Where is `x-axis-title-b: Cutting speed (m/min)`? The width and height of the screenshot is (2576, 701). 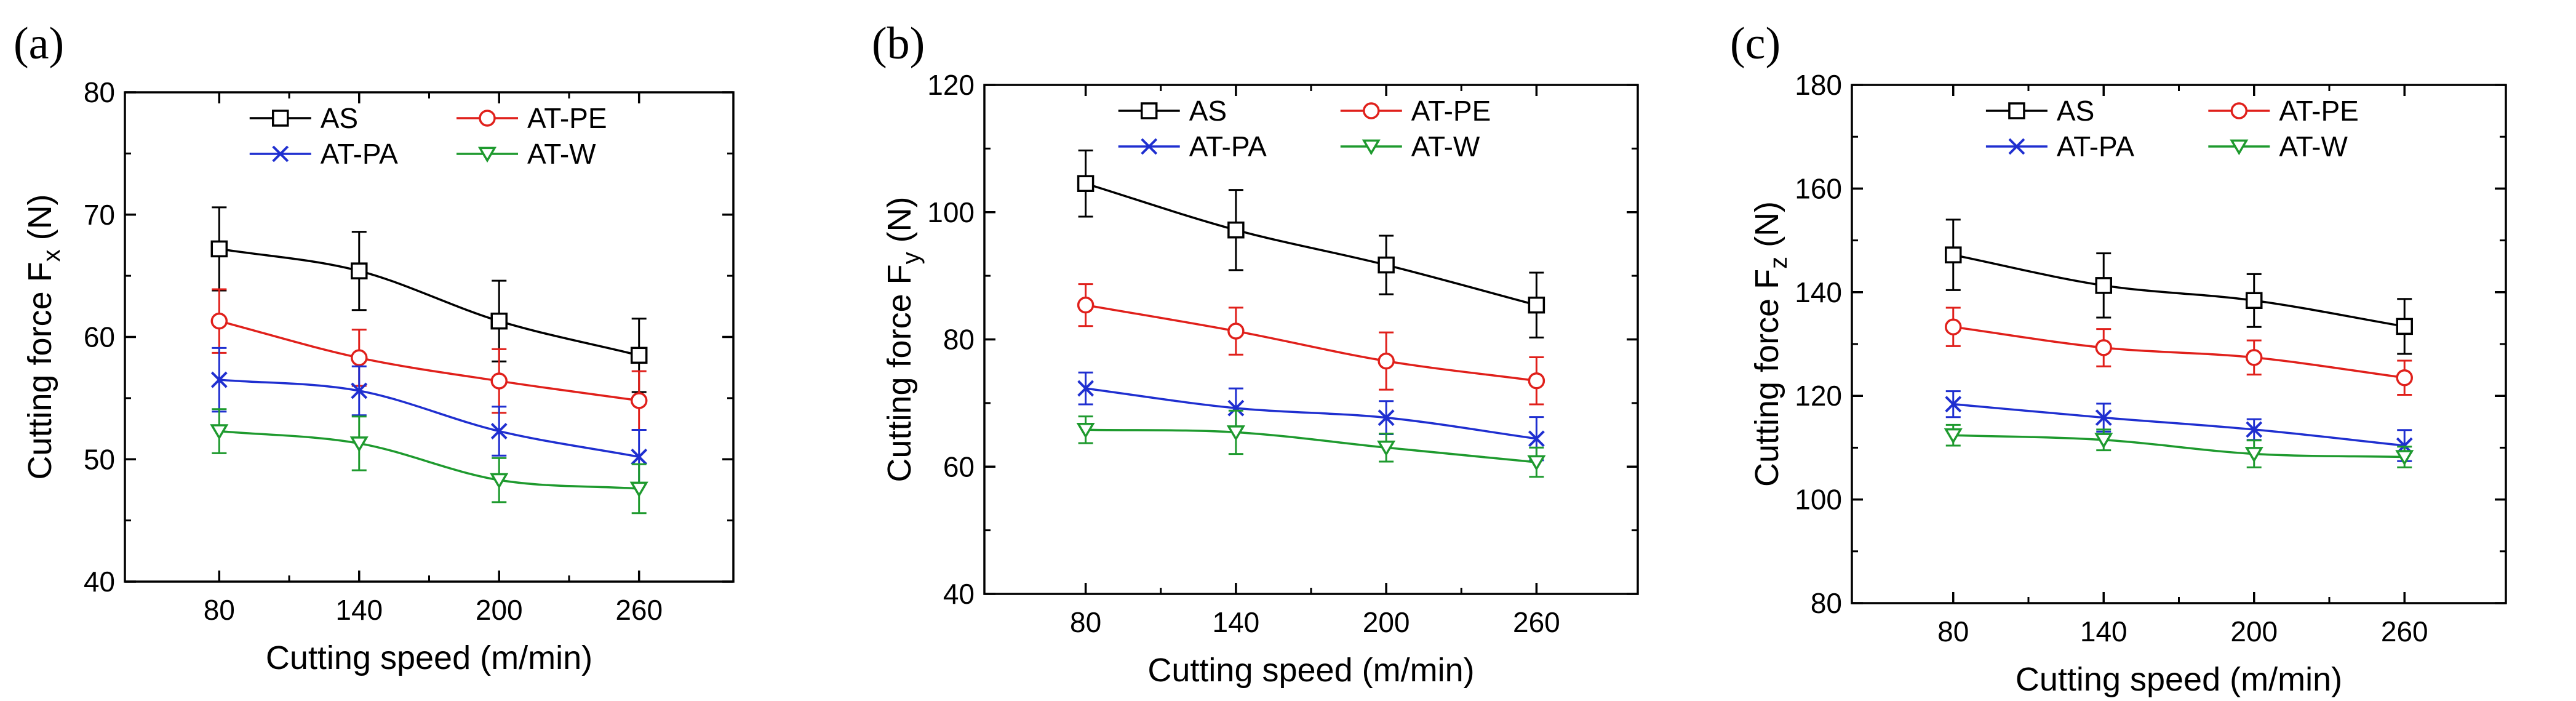
x-axis-title-b: Cutting speed (m/min) is located at coordinates (1311, 670).